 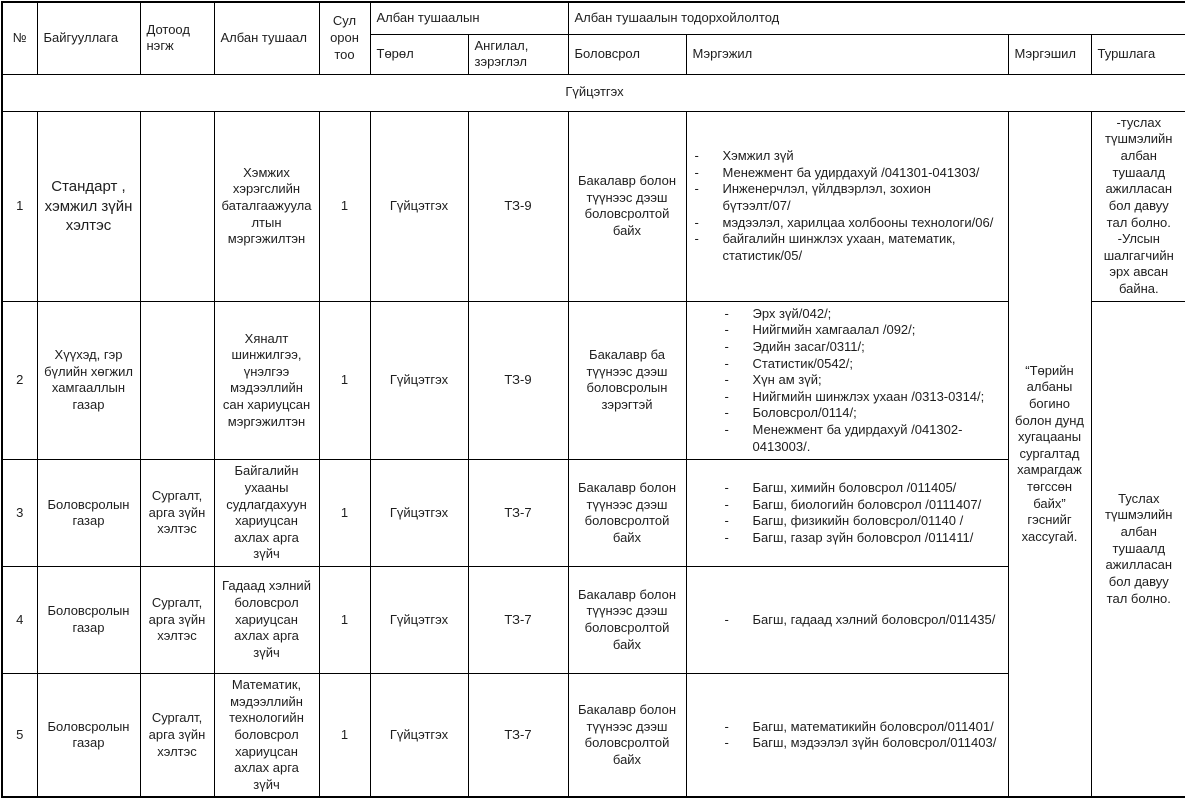 What do you see at coordinates (862, 727) in the screenshot?
I see `profession-item: Багш, математикийн боловсрол/011401/` at bounding box center [862, 727].